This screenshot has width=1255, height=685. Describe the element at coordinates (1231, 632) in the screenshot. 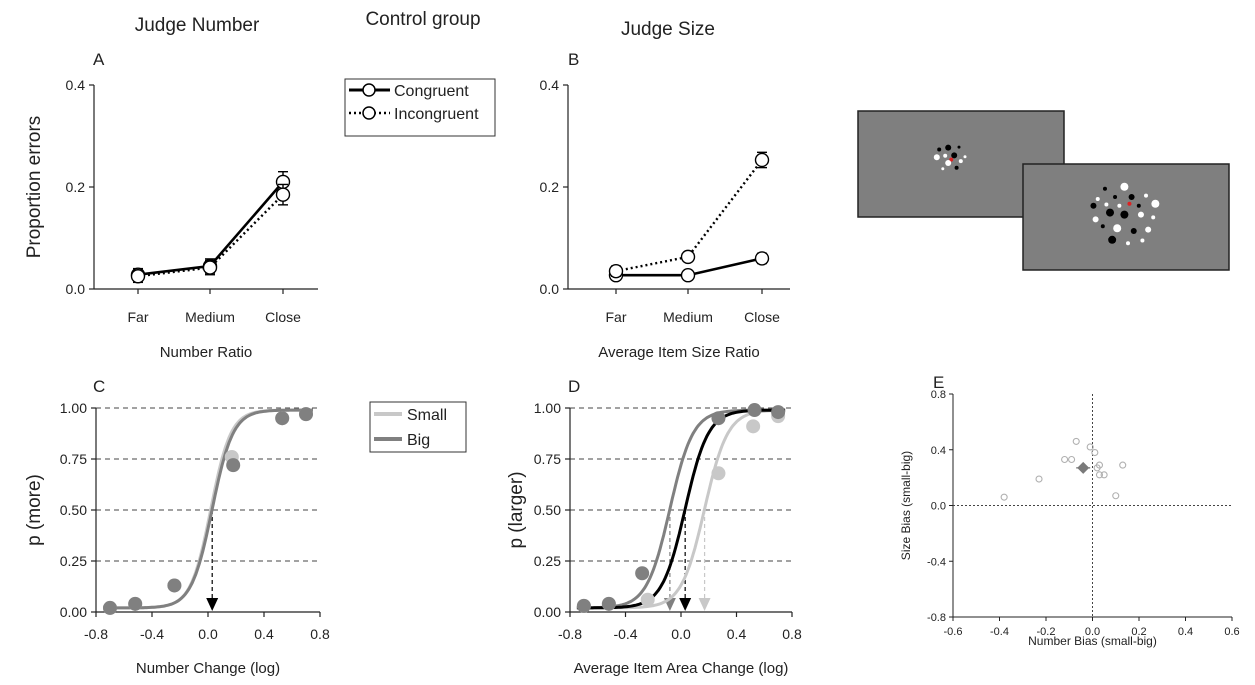

I see `panel-e-x-tick-label: 0.6` at that location.